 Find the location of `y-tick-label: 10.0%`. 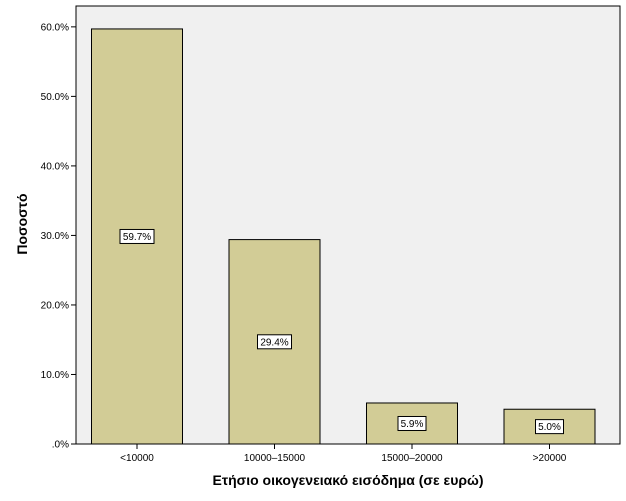

y-tick-label: 10.0% is located at coordinates (55, 375).